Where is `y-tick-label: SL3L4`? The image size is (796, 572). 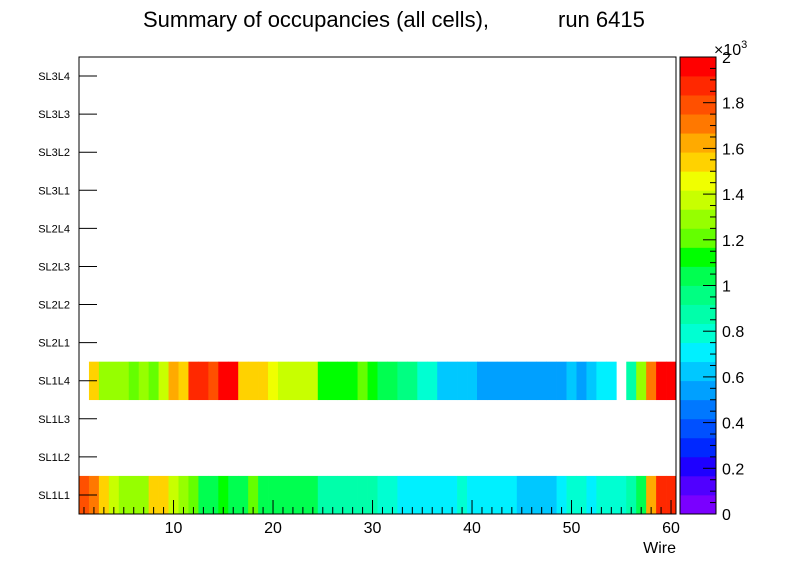
y-tick-label: SL3L4 is located at coordinates (54, 77).